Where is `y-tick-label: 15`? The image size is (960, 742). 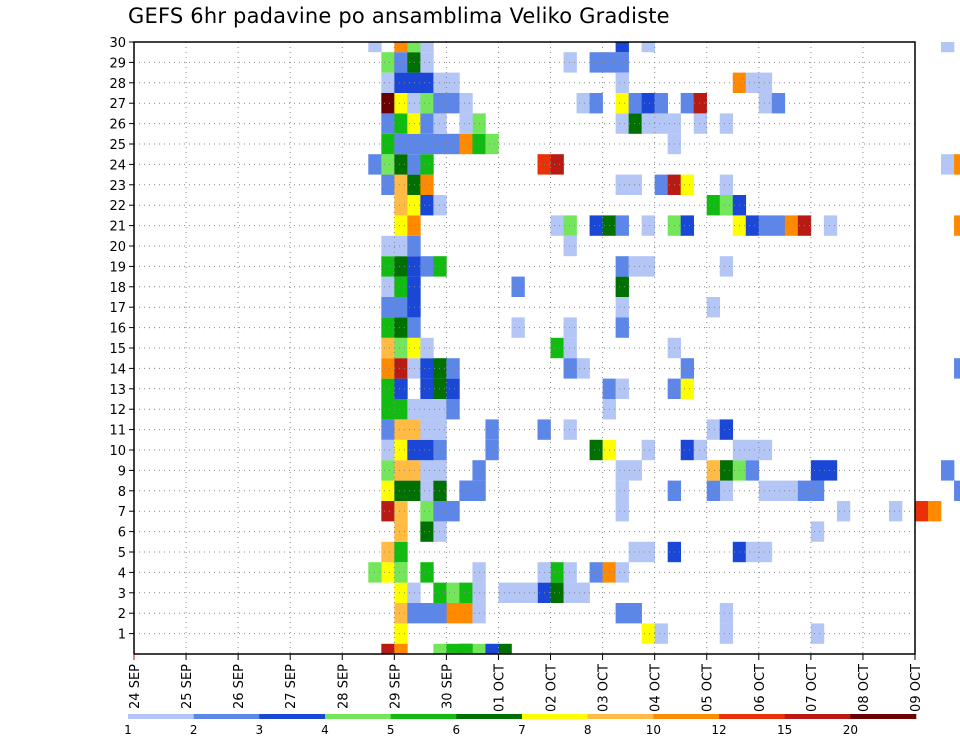 y-tick-label: 15 is located at coordinates (117, 349).